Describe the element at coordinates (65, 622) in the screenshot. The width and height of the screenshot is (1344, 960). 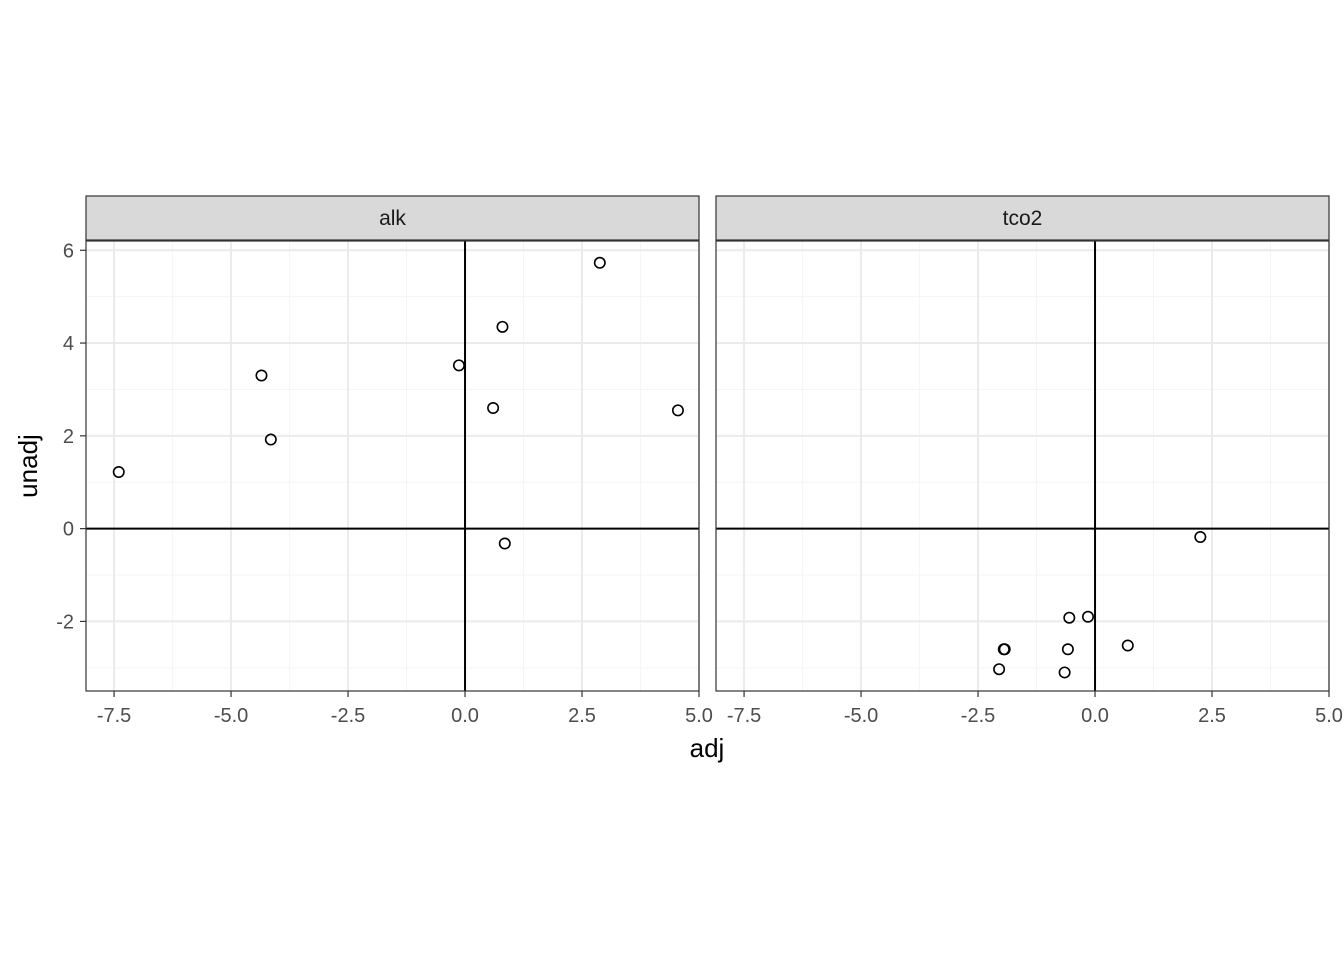
I see `y-tick-label: -2` at that location.